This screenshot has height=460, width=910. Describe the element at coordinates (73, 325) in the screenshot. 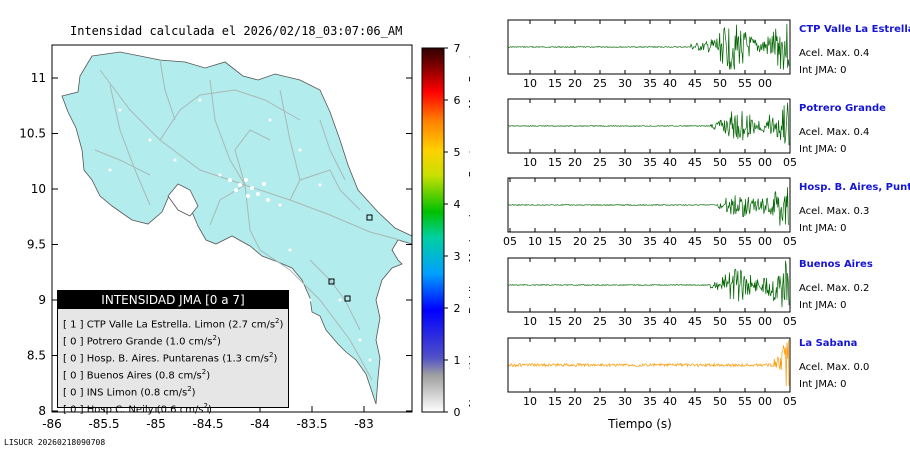

I see `legend-level: [ 1 ]` at that location.